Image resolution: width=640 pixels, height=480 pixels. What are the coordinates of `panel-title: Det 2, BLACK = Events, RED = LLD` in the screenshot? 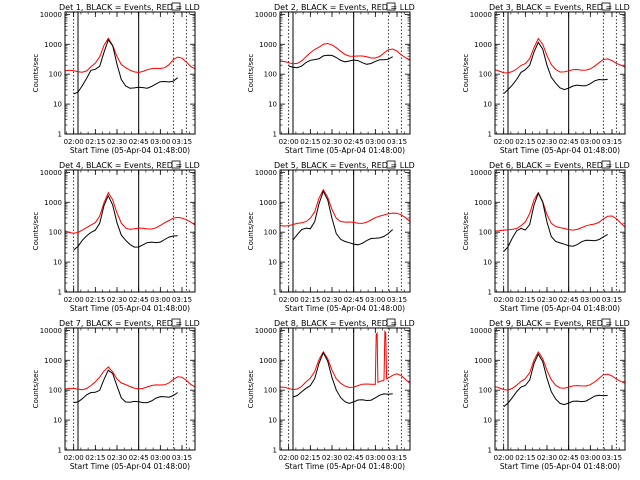 It's located at (344, 7).